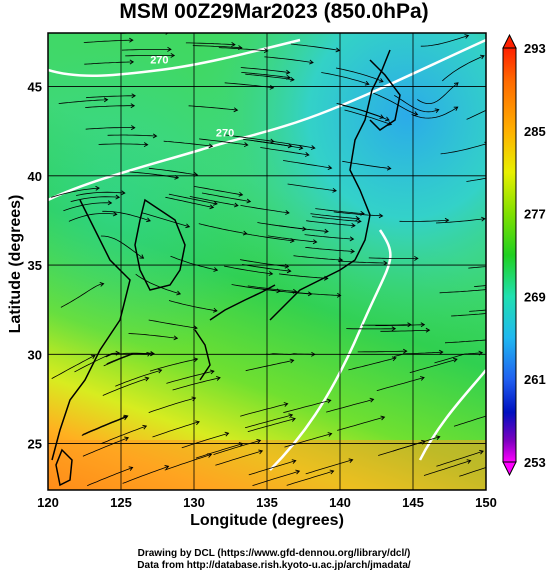  Describe the element at coordinates (15, 264) in the screenshot. I see `y-axis-label: Latitude (degrees)` at that location.